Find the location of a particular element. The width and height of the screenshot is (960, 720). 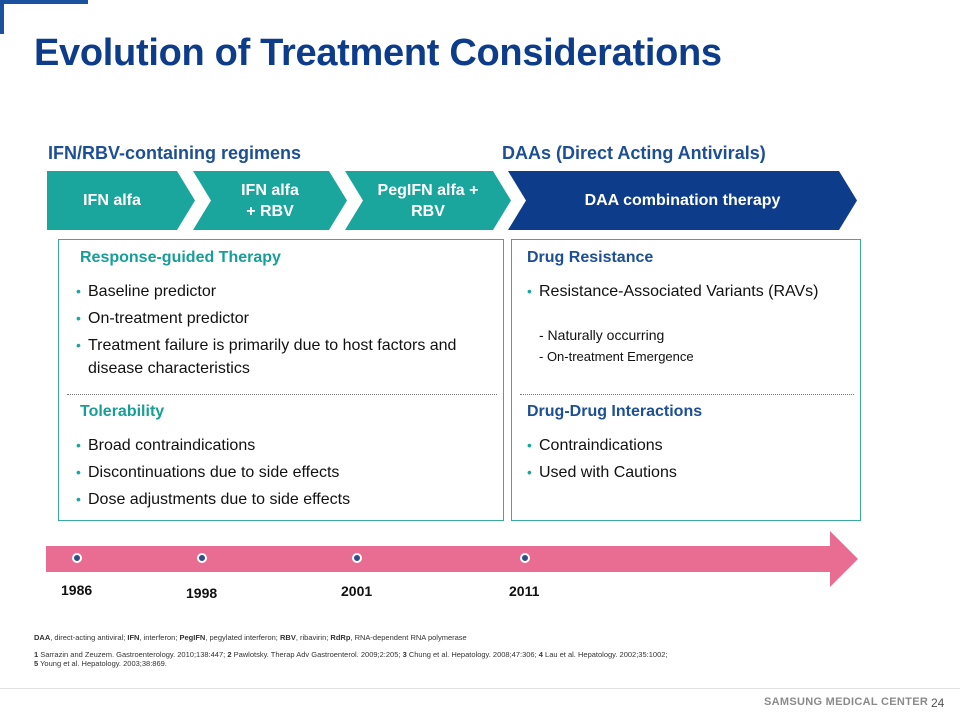

corner-accent-vertical is located at coordinates (2, 17).